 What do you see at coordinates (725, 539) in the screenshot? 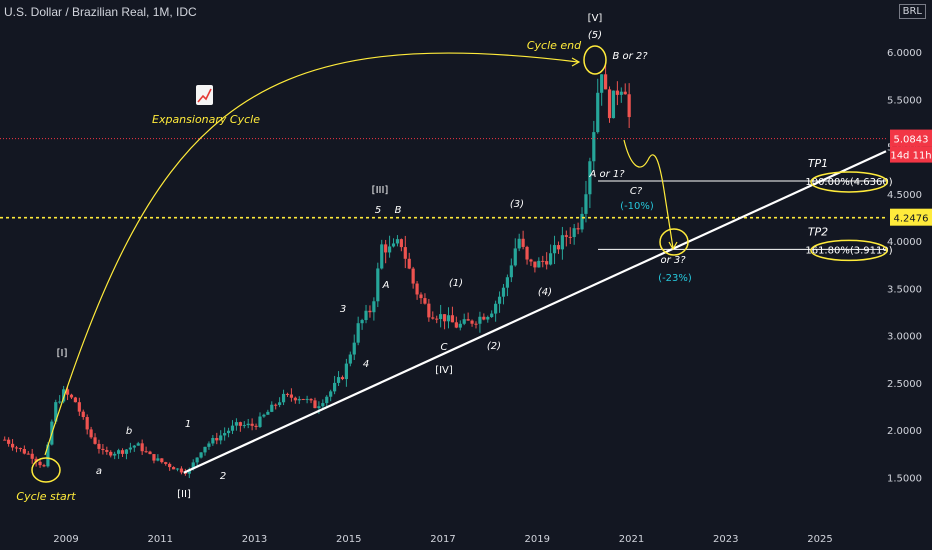
I see `x-tick-2023: 2023` at bounding box center [725, 539].